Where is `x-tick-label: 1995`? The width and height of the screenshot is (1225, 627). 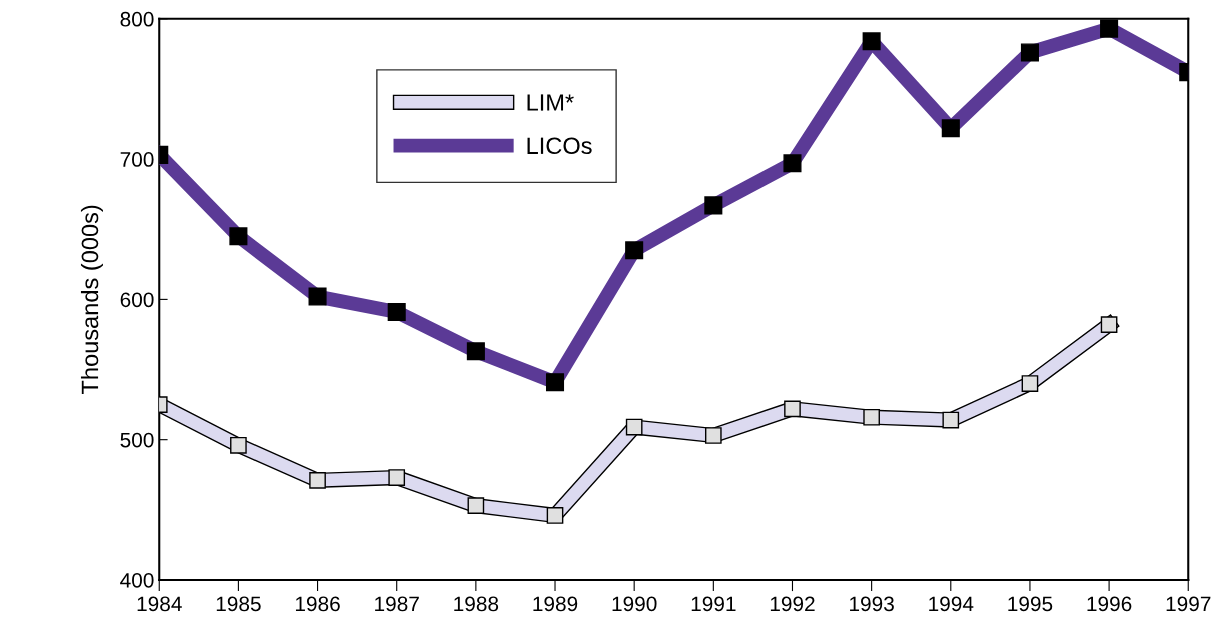 x-tick-label: 1995 is located at coordinates (1030, 604).